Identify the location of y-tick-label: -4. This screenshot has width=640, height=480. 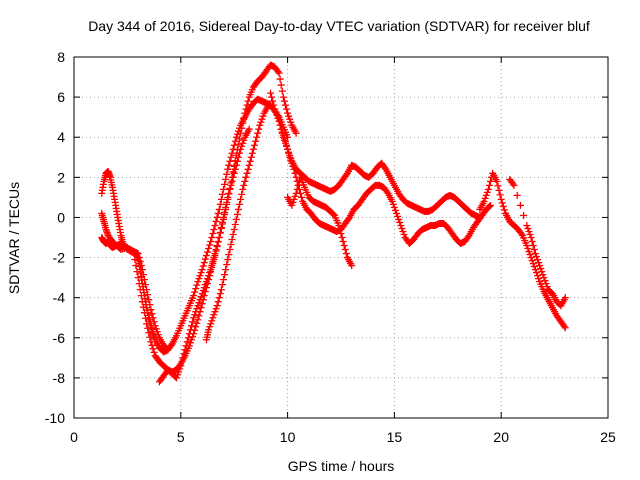
(59, 298).